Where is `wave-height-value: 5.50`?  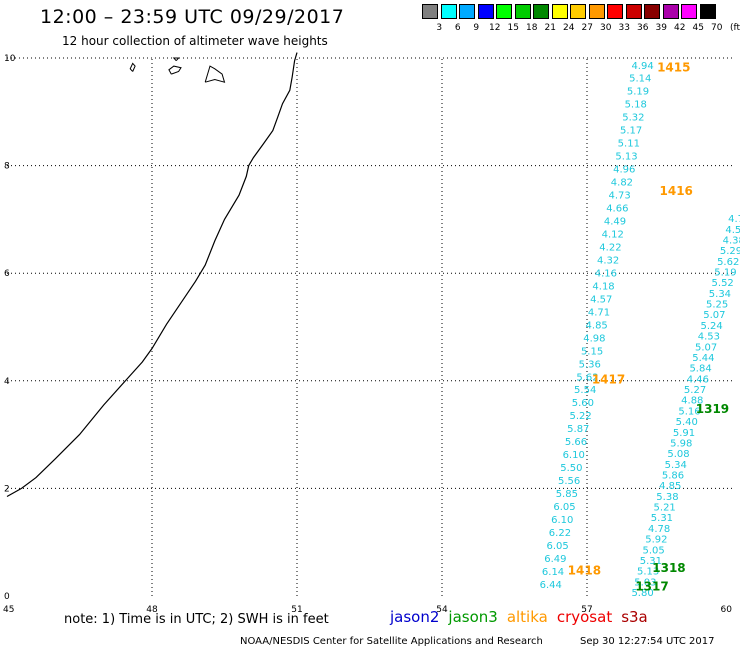
wave-height-value: 5.50 is located at coordinates (571, 468).